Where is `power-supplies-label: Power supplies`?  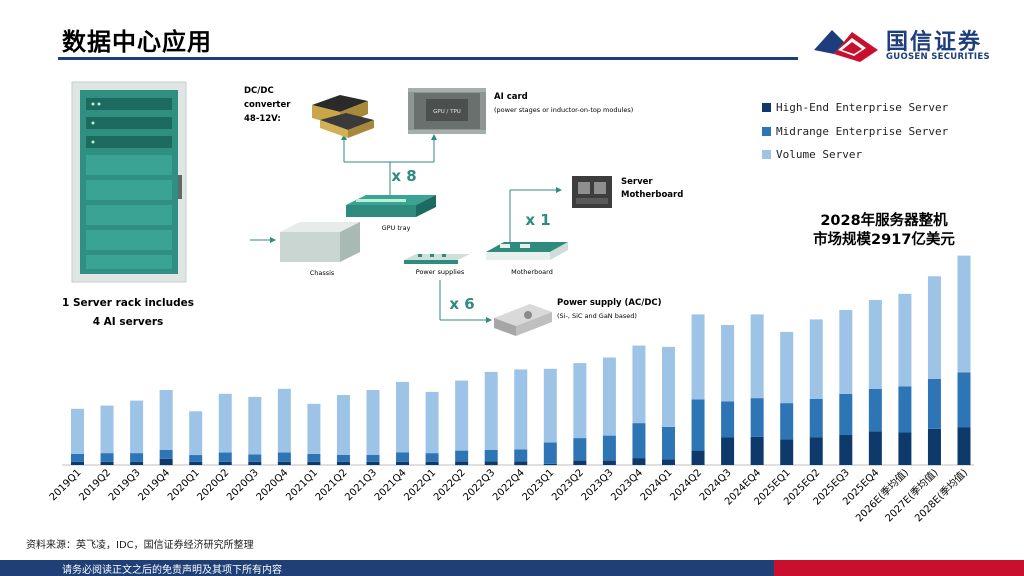
power-supplies-label: Power supplies is located at coordinates (440, 272).